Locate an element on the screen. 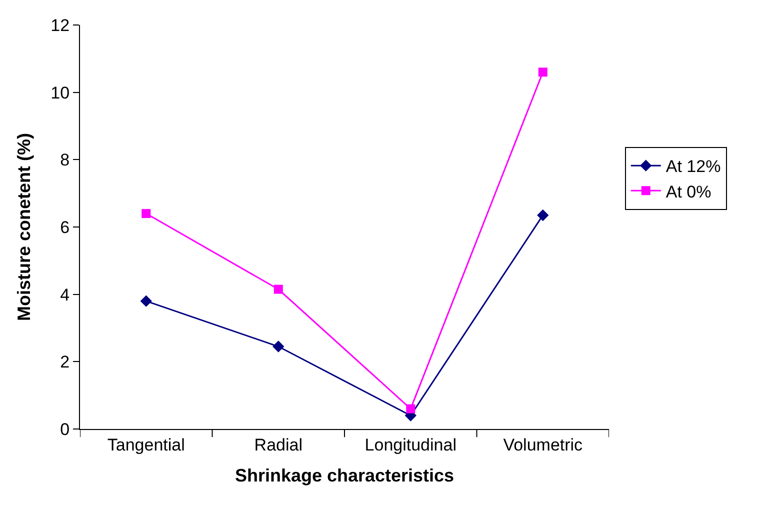 The height and width of the screenshot is (529, 759). legend-label: At 0% is located at coordinates (689, 192).